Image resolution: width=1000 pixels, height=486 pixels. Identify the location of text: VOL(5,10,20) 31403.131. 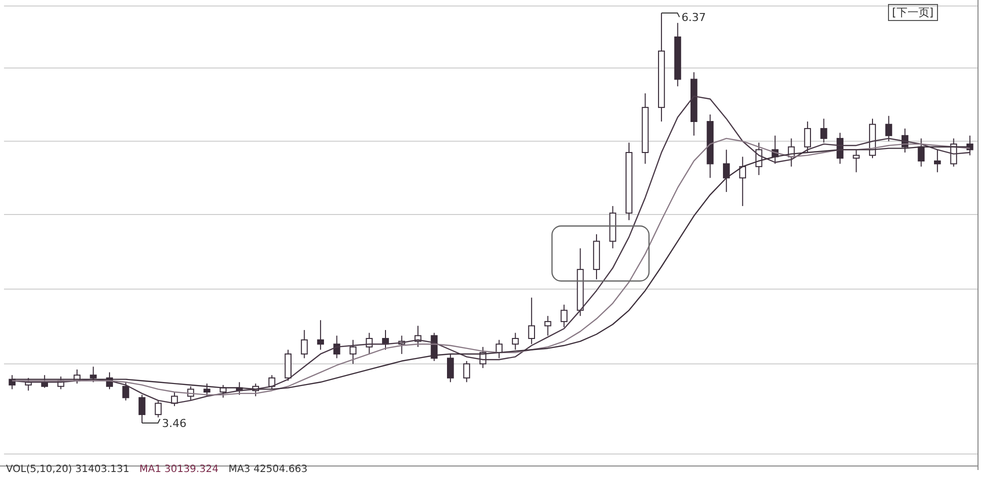
(68, 469).